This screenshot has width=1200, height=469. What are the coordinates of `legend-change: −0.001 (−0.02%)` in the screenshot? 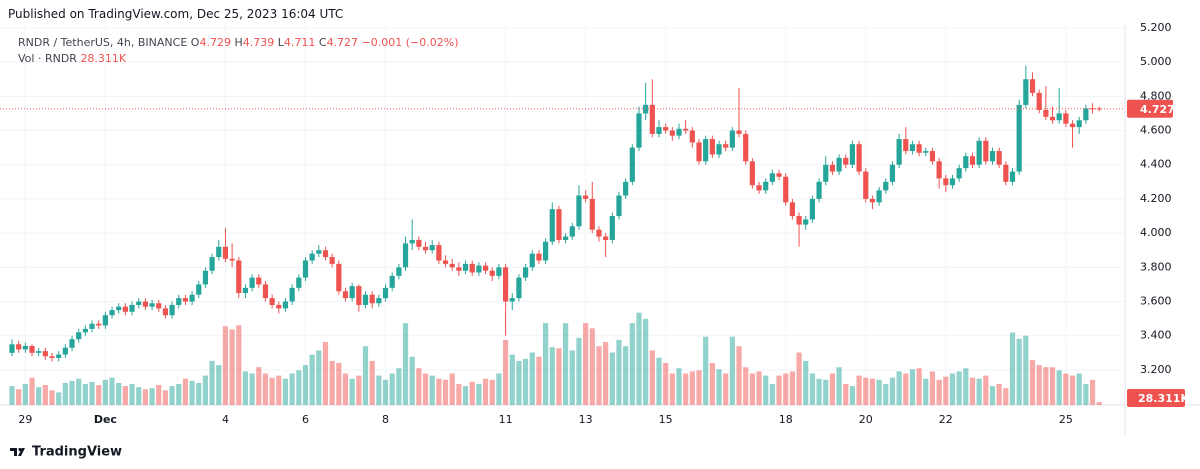 It's located at (410, 42).